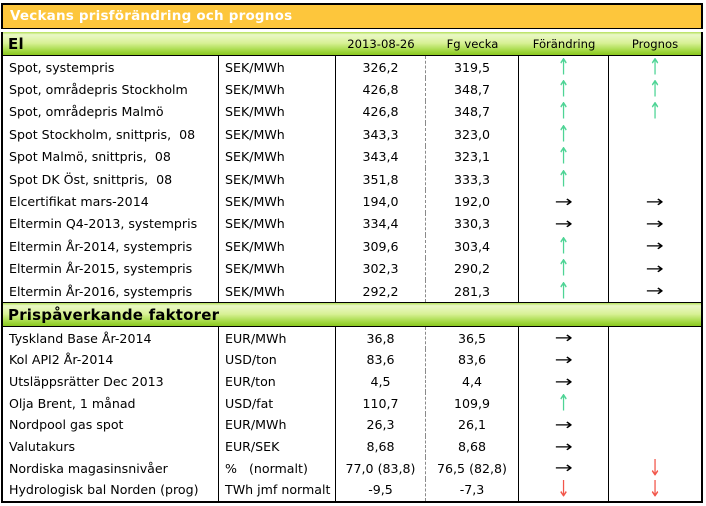  Describe the element at coordinates (472, 268) in the screenshot. I see `row-previous-value: 290,2` at that location.